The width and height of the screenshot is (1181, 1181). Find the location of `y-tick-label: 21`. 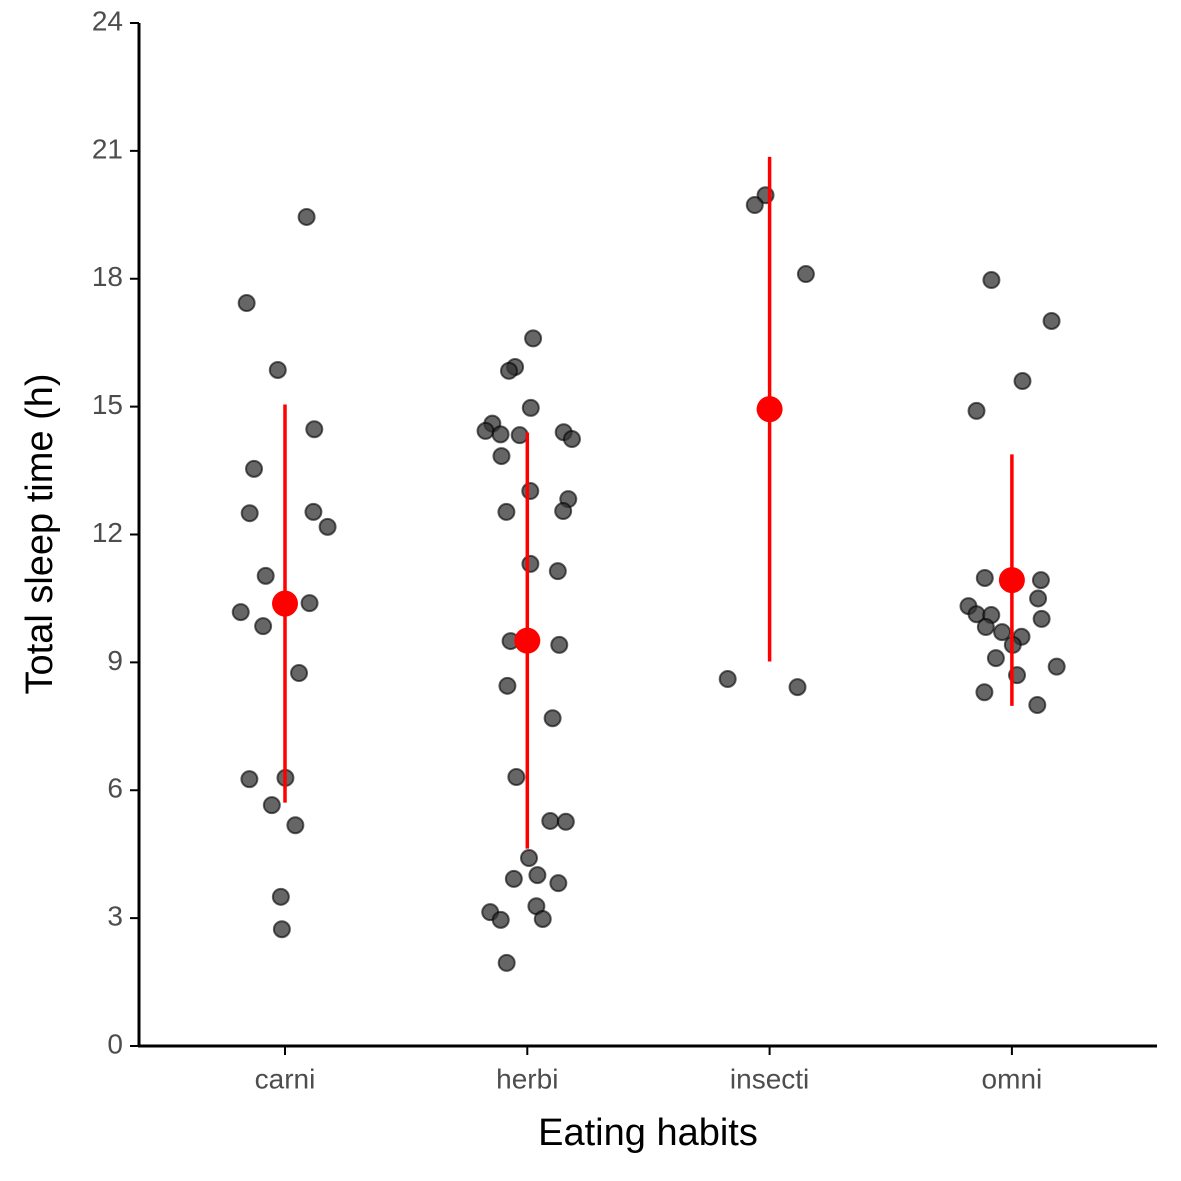

y-tick-label: 21 is located at coordinates (107, 148).